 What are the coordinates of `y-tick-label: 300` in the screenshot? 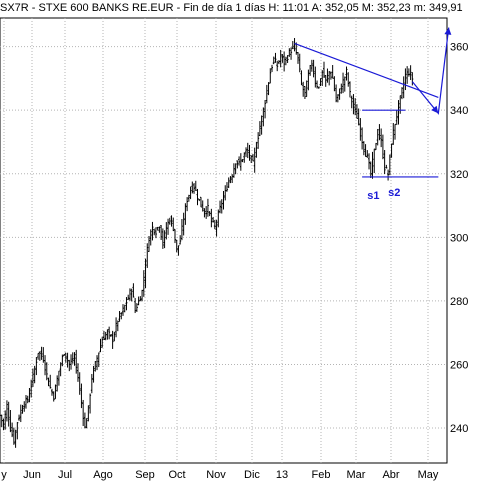 It's located at (459, 238).